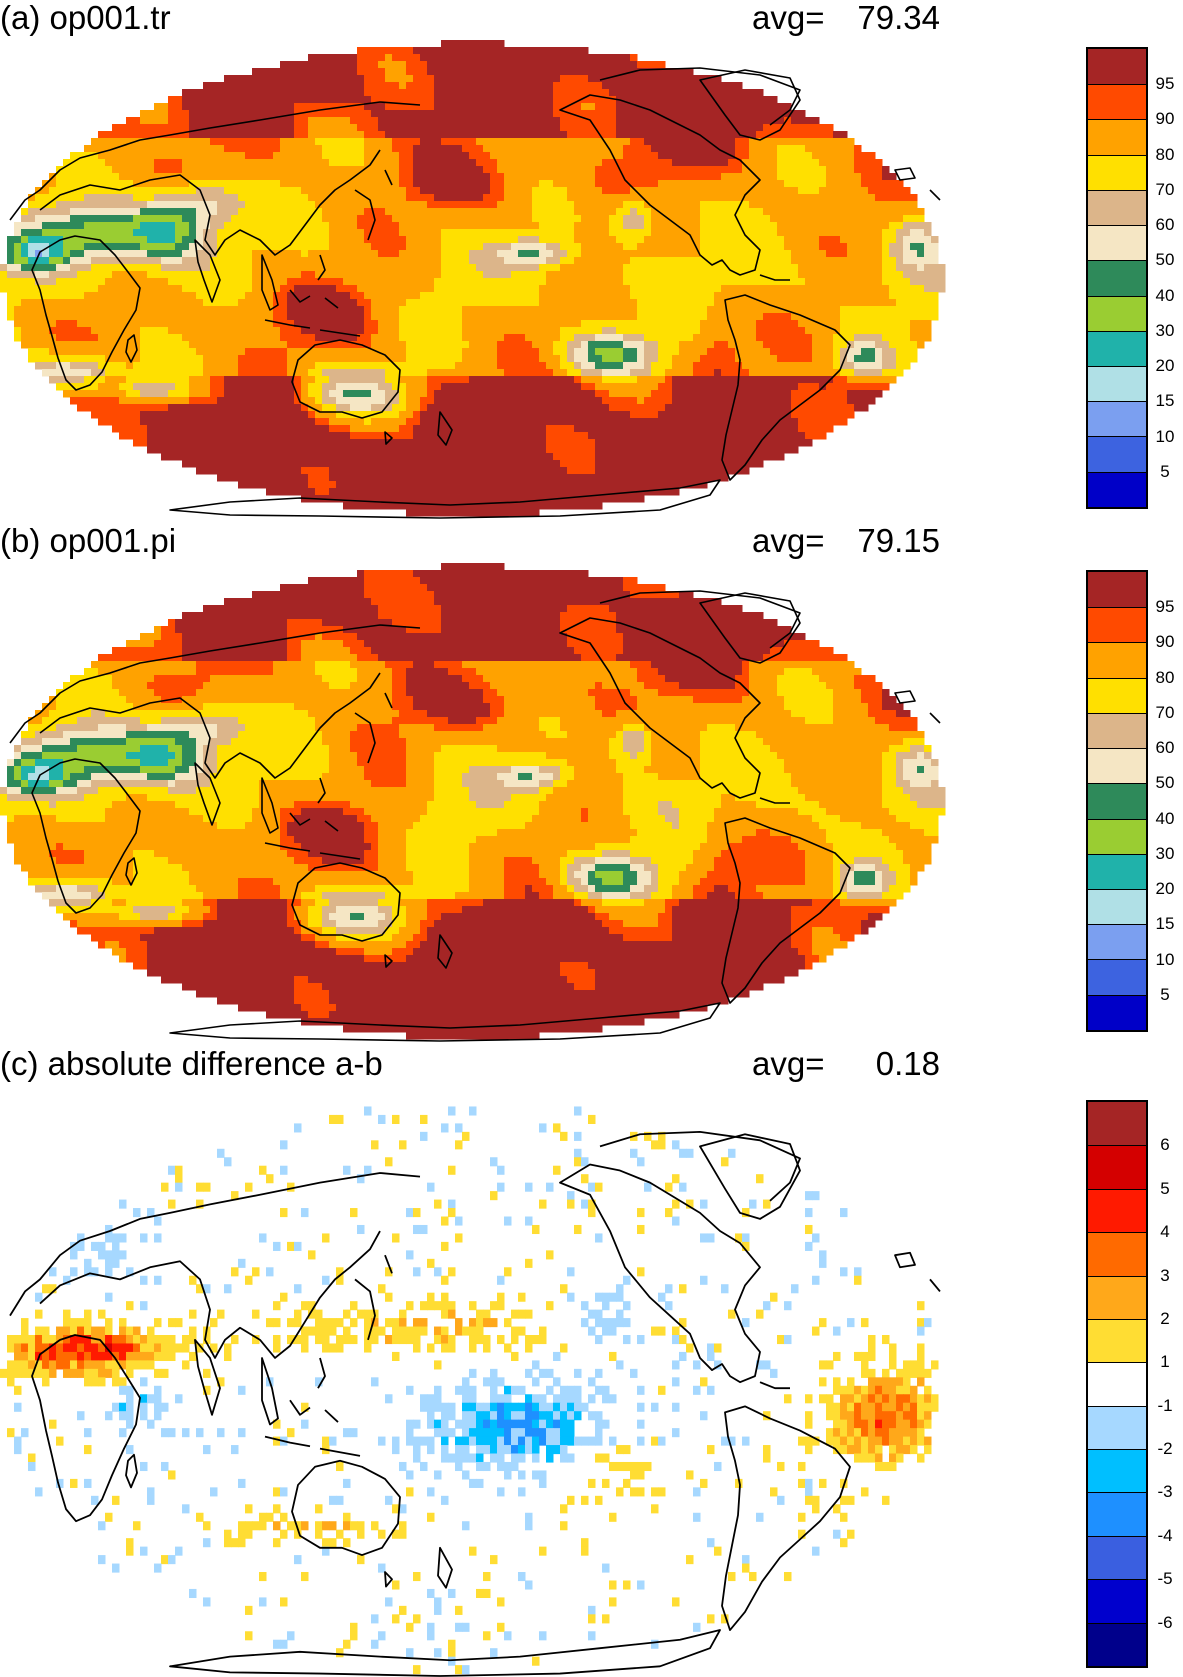  Describe the element at coordinates (85, 18) in the screenshot. I see `panel-title: (a) op001.tr` at that location.